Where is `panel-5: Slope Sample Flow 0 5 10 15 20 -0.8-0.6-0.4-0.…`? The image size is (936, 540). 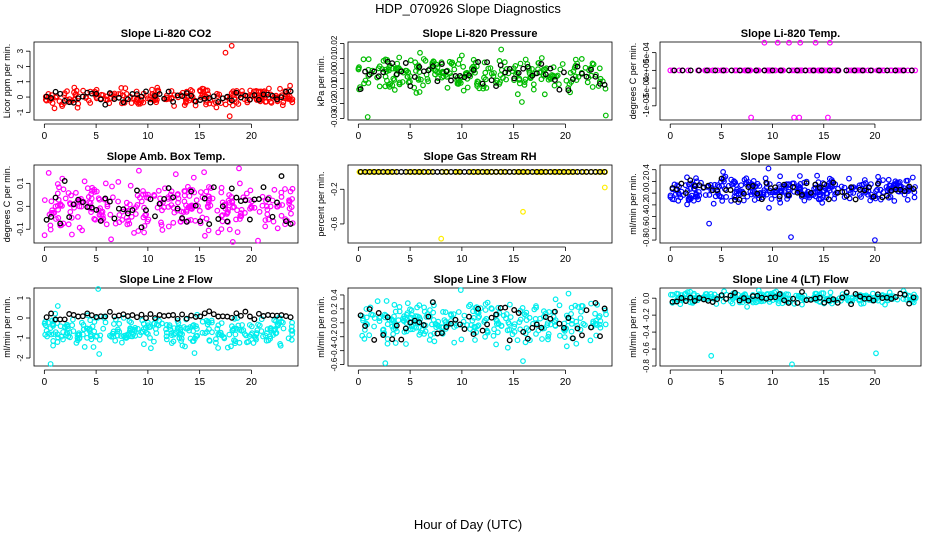
panel-5: Slope Sample Flow 0 5 10 15 20 -0.8-0.6-0.4-0.… is located at coordinates (775, 208).